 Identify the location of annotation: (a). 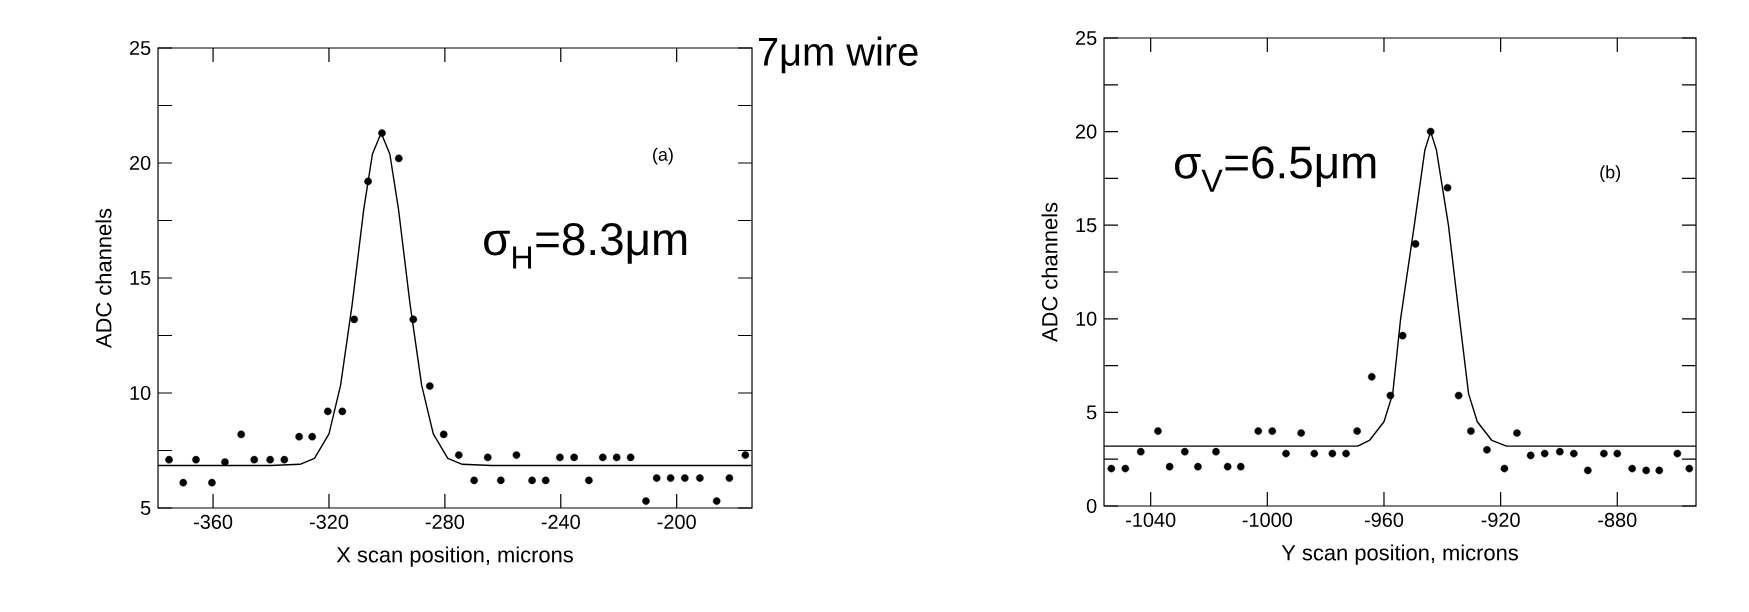
(663, 156).